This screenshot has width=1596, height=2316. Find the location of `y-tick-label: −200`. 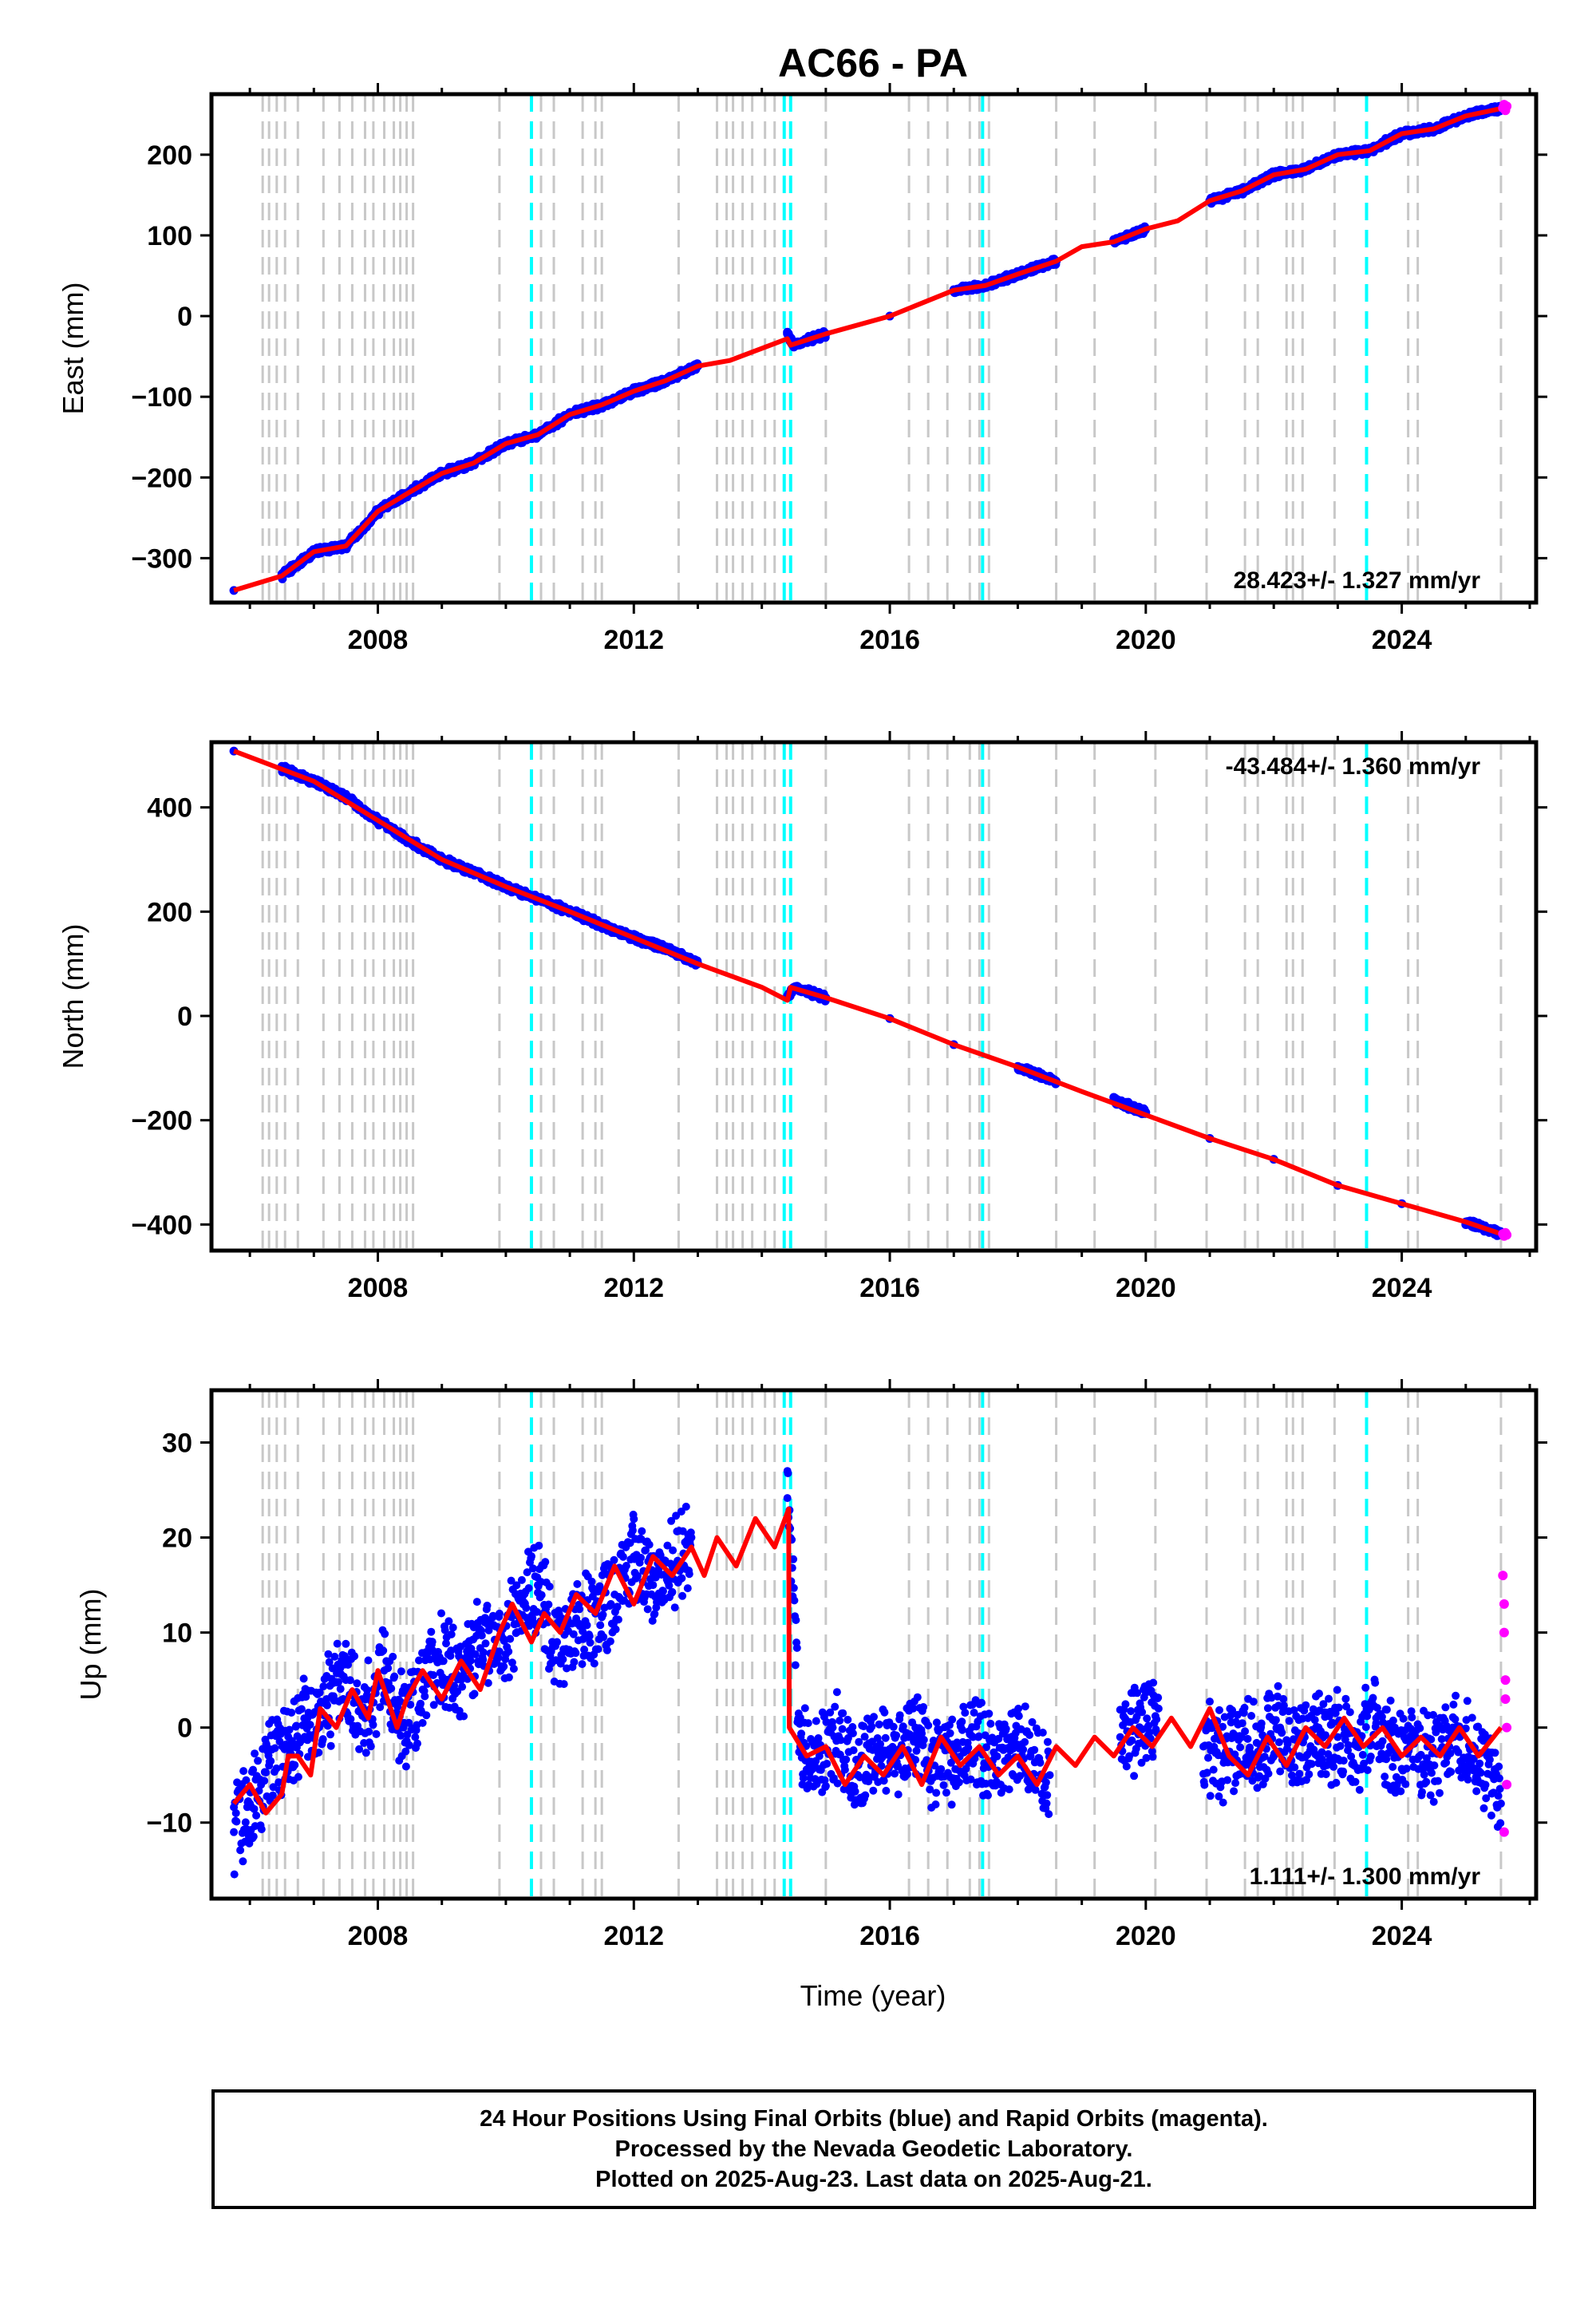

y-tick-label: −200 is located at coordinates (161, 1121).